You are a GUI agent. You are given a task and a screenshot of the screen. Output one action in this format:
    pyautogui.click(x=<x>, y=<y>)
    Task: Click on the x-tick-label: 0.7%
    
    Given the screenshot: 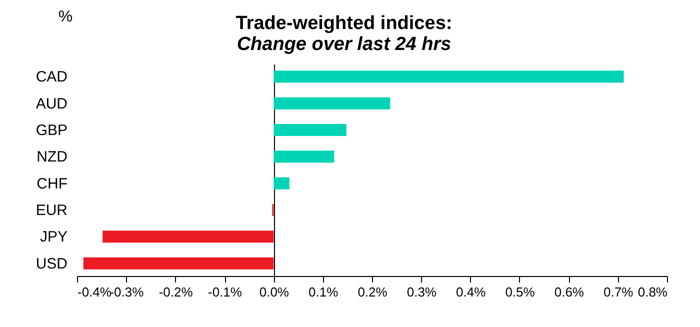 What is the action you would take?
    pyautogui.click(x=619, y=292)
    